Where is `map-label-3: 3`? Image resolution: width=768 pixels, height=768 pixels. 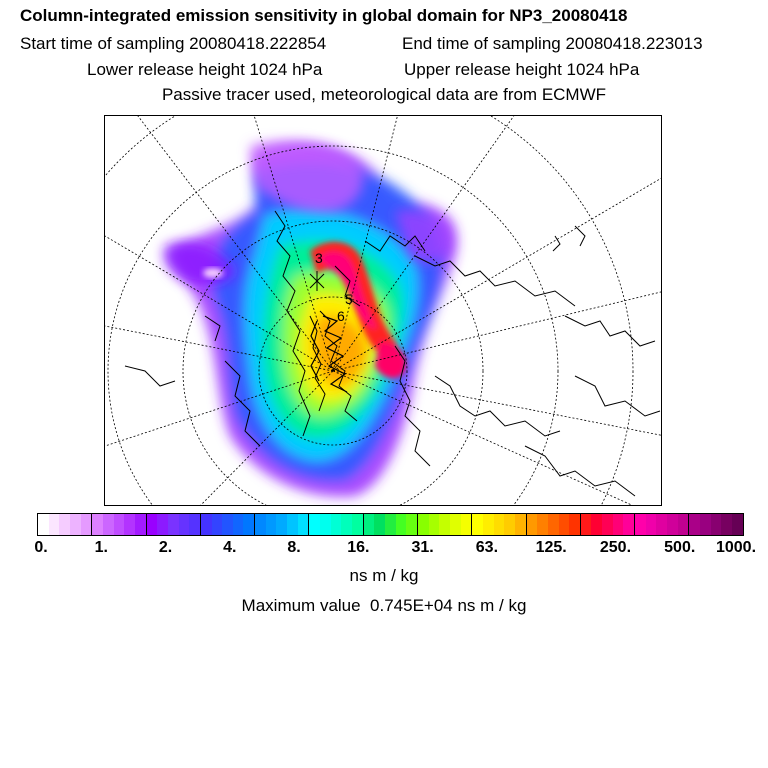 map-label-3: 3 is located at coordinates (319, 258).